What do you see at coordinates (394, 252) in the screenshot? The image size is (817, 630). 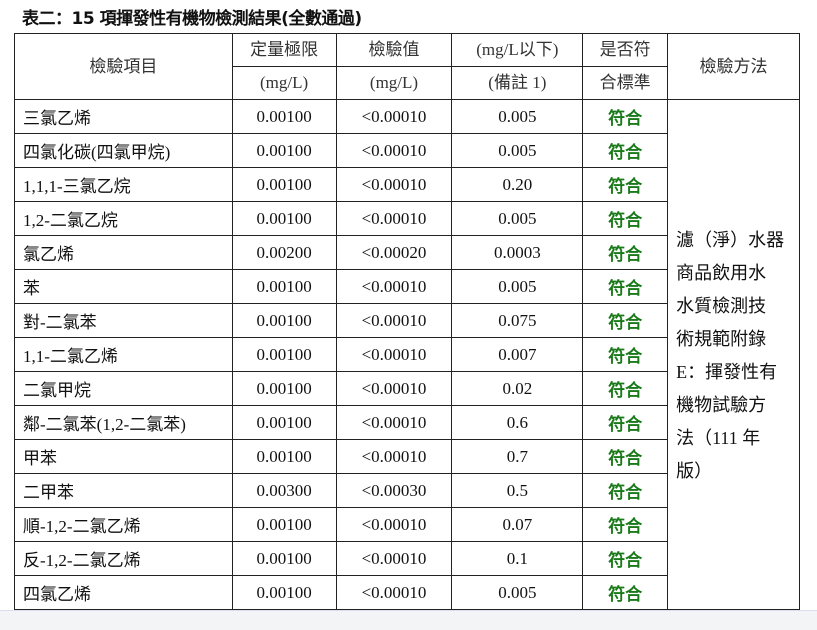 I see `cell-value: <0.00020` at bounding box center [394, 252].